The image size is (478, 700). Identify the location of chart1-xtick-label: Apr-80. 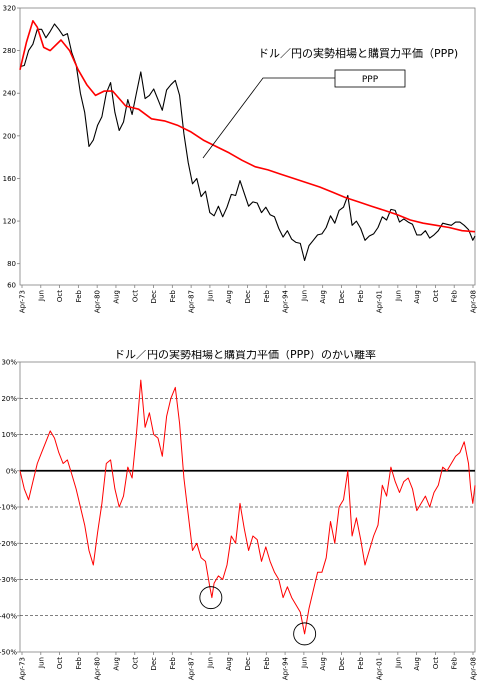
(98, 301).